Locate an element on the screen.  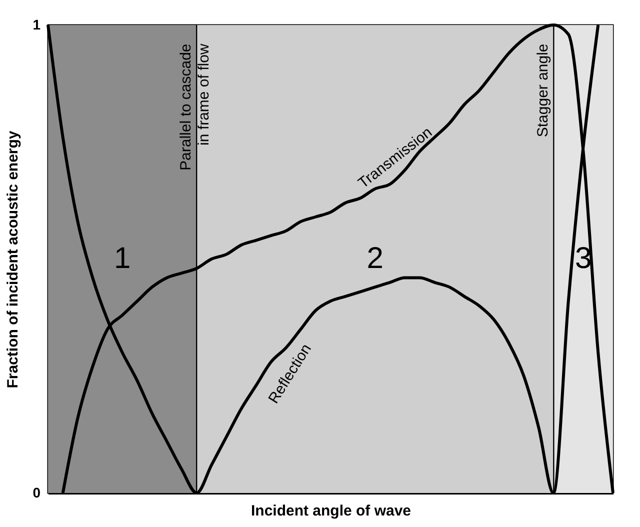
annotation: Parallel to cascade in frame of flow is located at coordinates (195, 107).